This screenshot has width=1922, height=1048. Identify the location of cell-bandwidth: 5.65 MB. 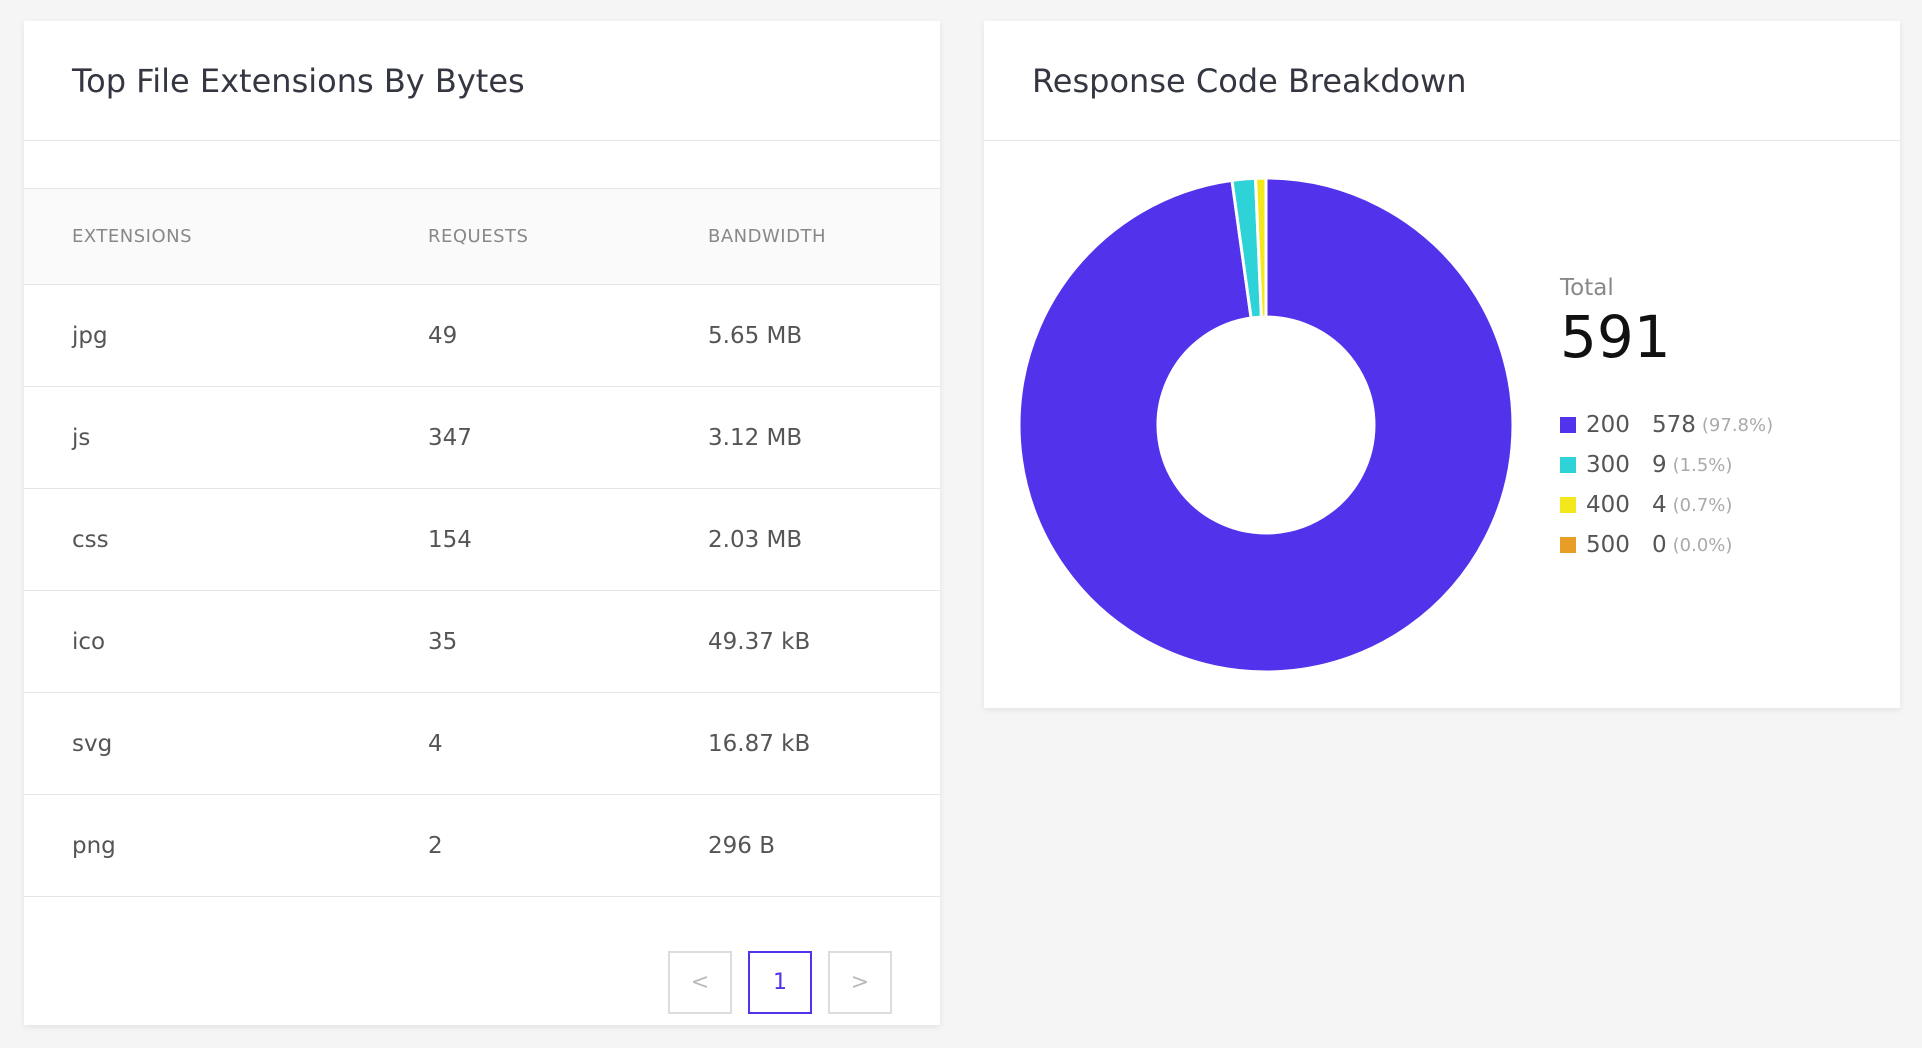
(755, 335).